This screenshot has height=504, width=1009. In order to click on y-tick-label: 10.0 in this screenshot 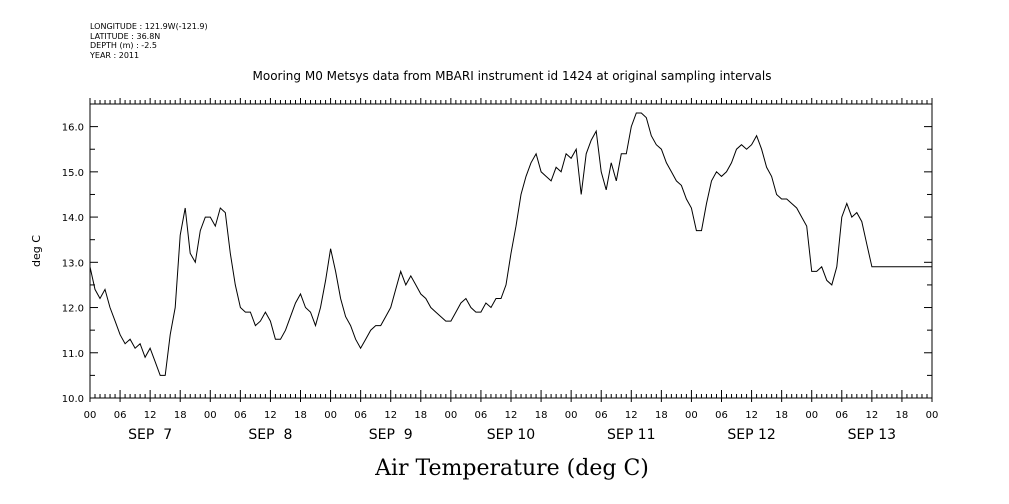, I will do `click(73, 399)`.